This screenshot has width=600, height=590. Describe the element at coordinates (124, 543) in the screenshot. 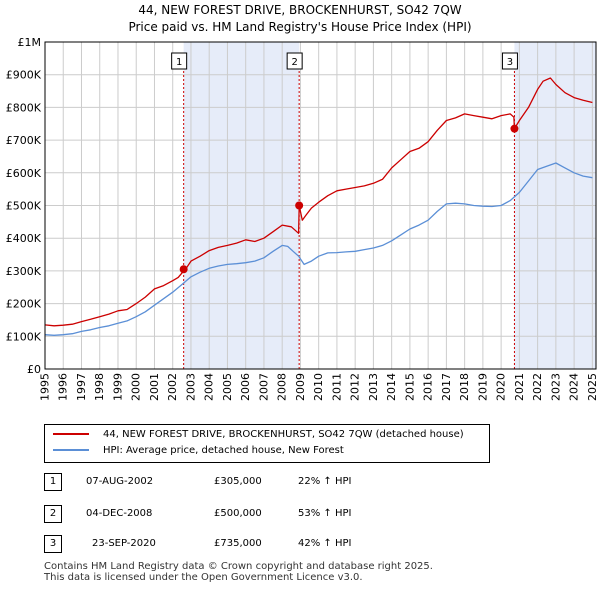

I see `sale-date: 23-SEP-2020` at that location.